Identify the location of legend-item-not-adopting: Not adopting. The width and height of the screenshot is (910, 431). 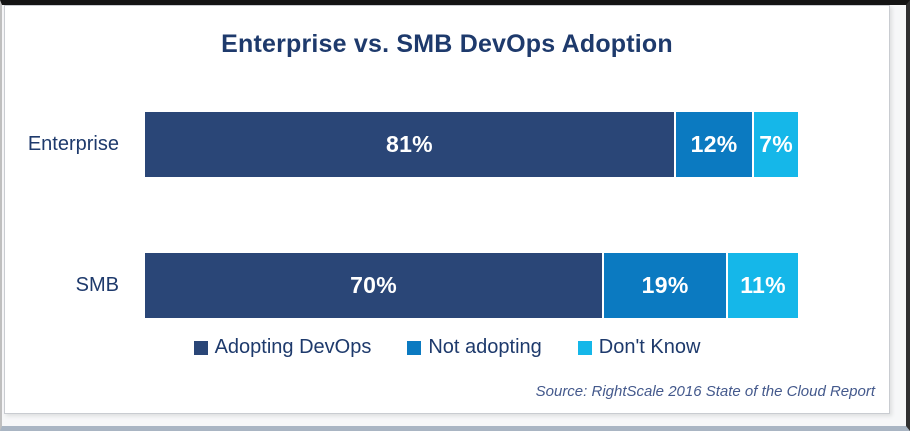
(474, 347).